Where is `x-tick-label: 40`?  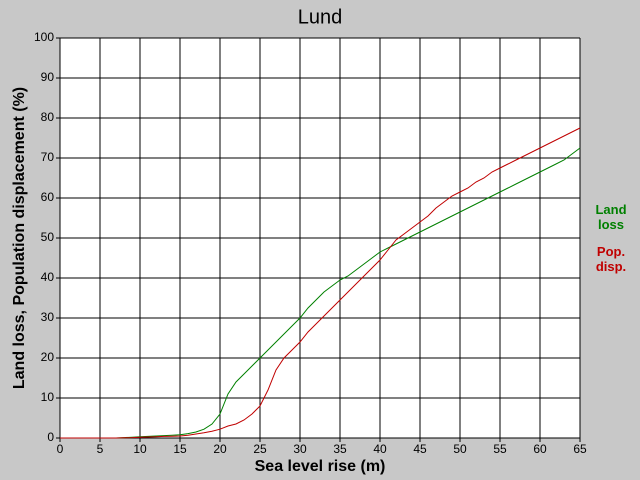
x-tick-label: 40 is located at coordinates (380, 449).